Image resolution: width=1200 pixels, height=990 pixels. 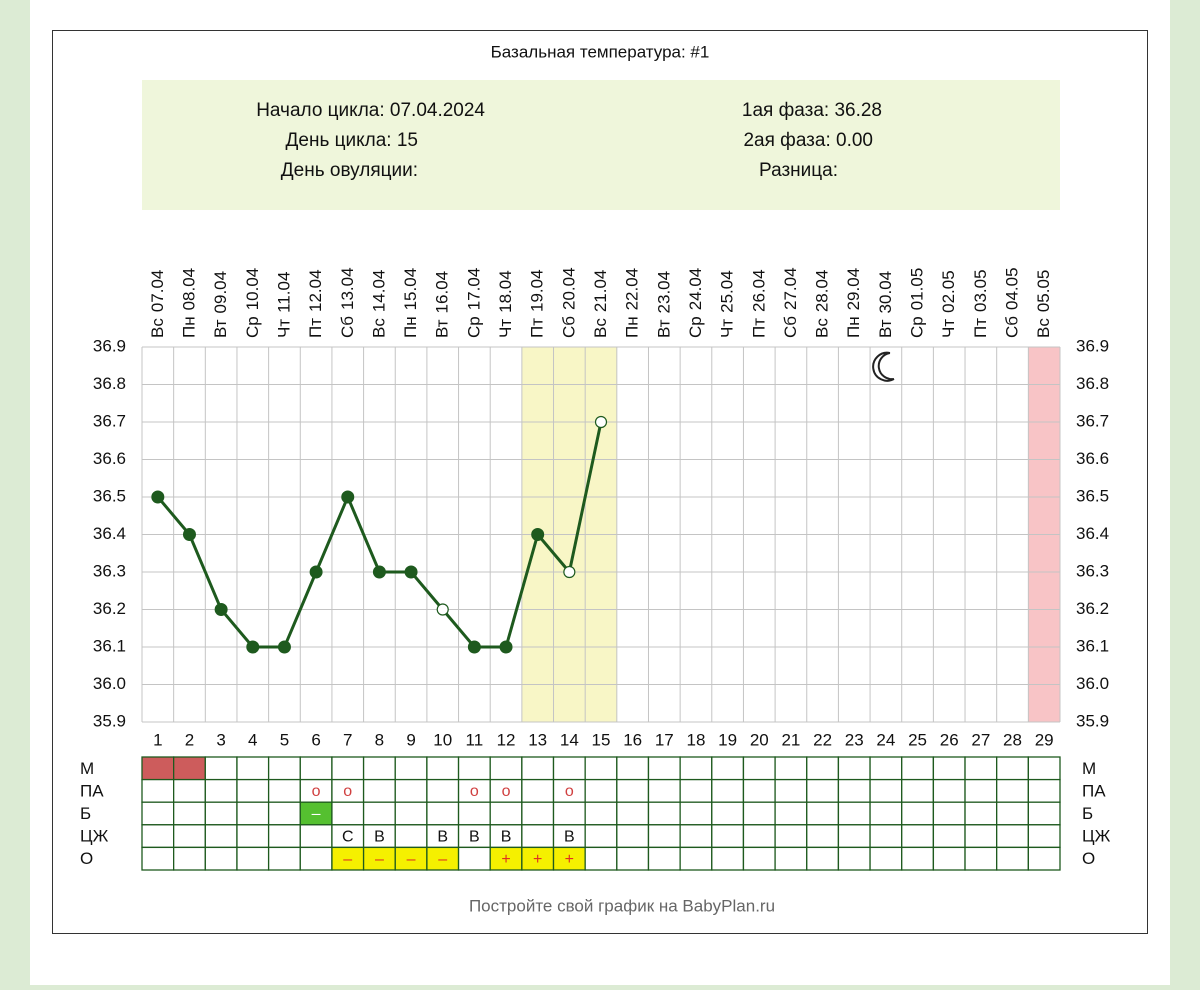 What do you see at coordinates (109, 533) in the screenshot?
I see `y-tick-label: 36.4` at bounding box center [109, 533].